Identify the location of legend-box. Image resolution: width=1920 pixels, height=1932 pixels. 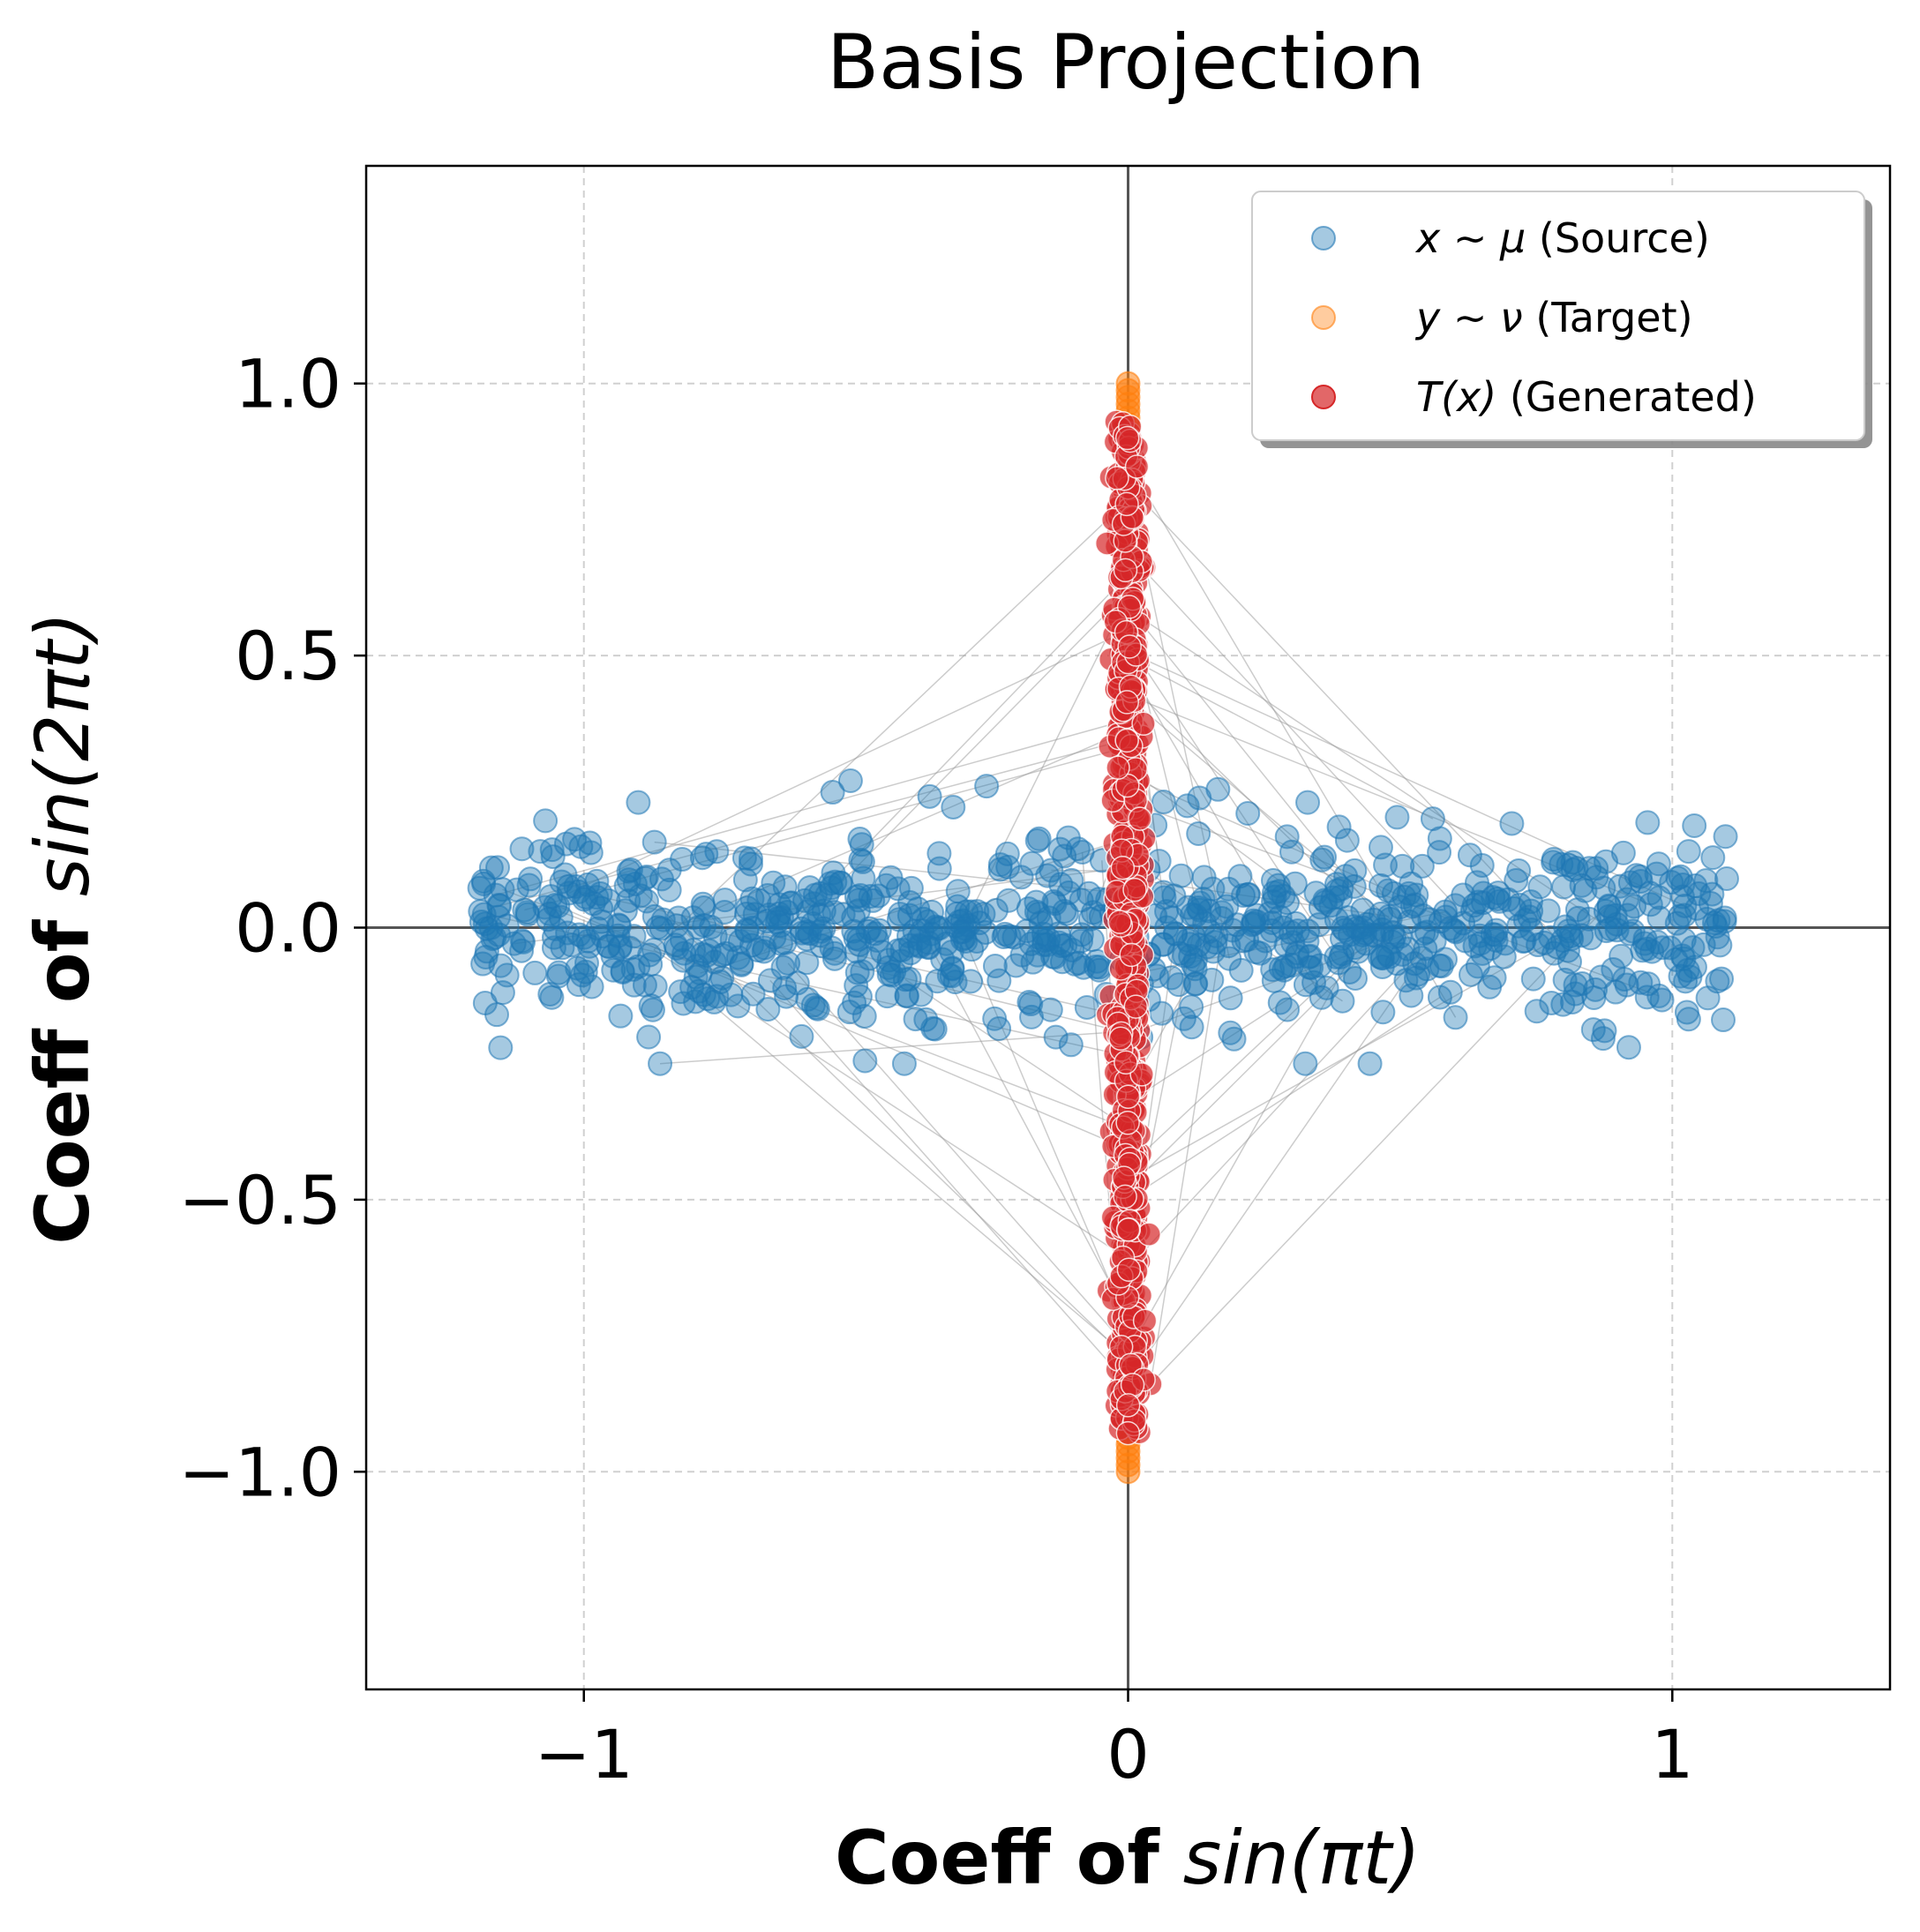
(1558, 316).